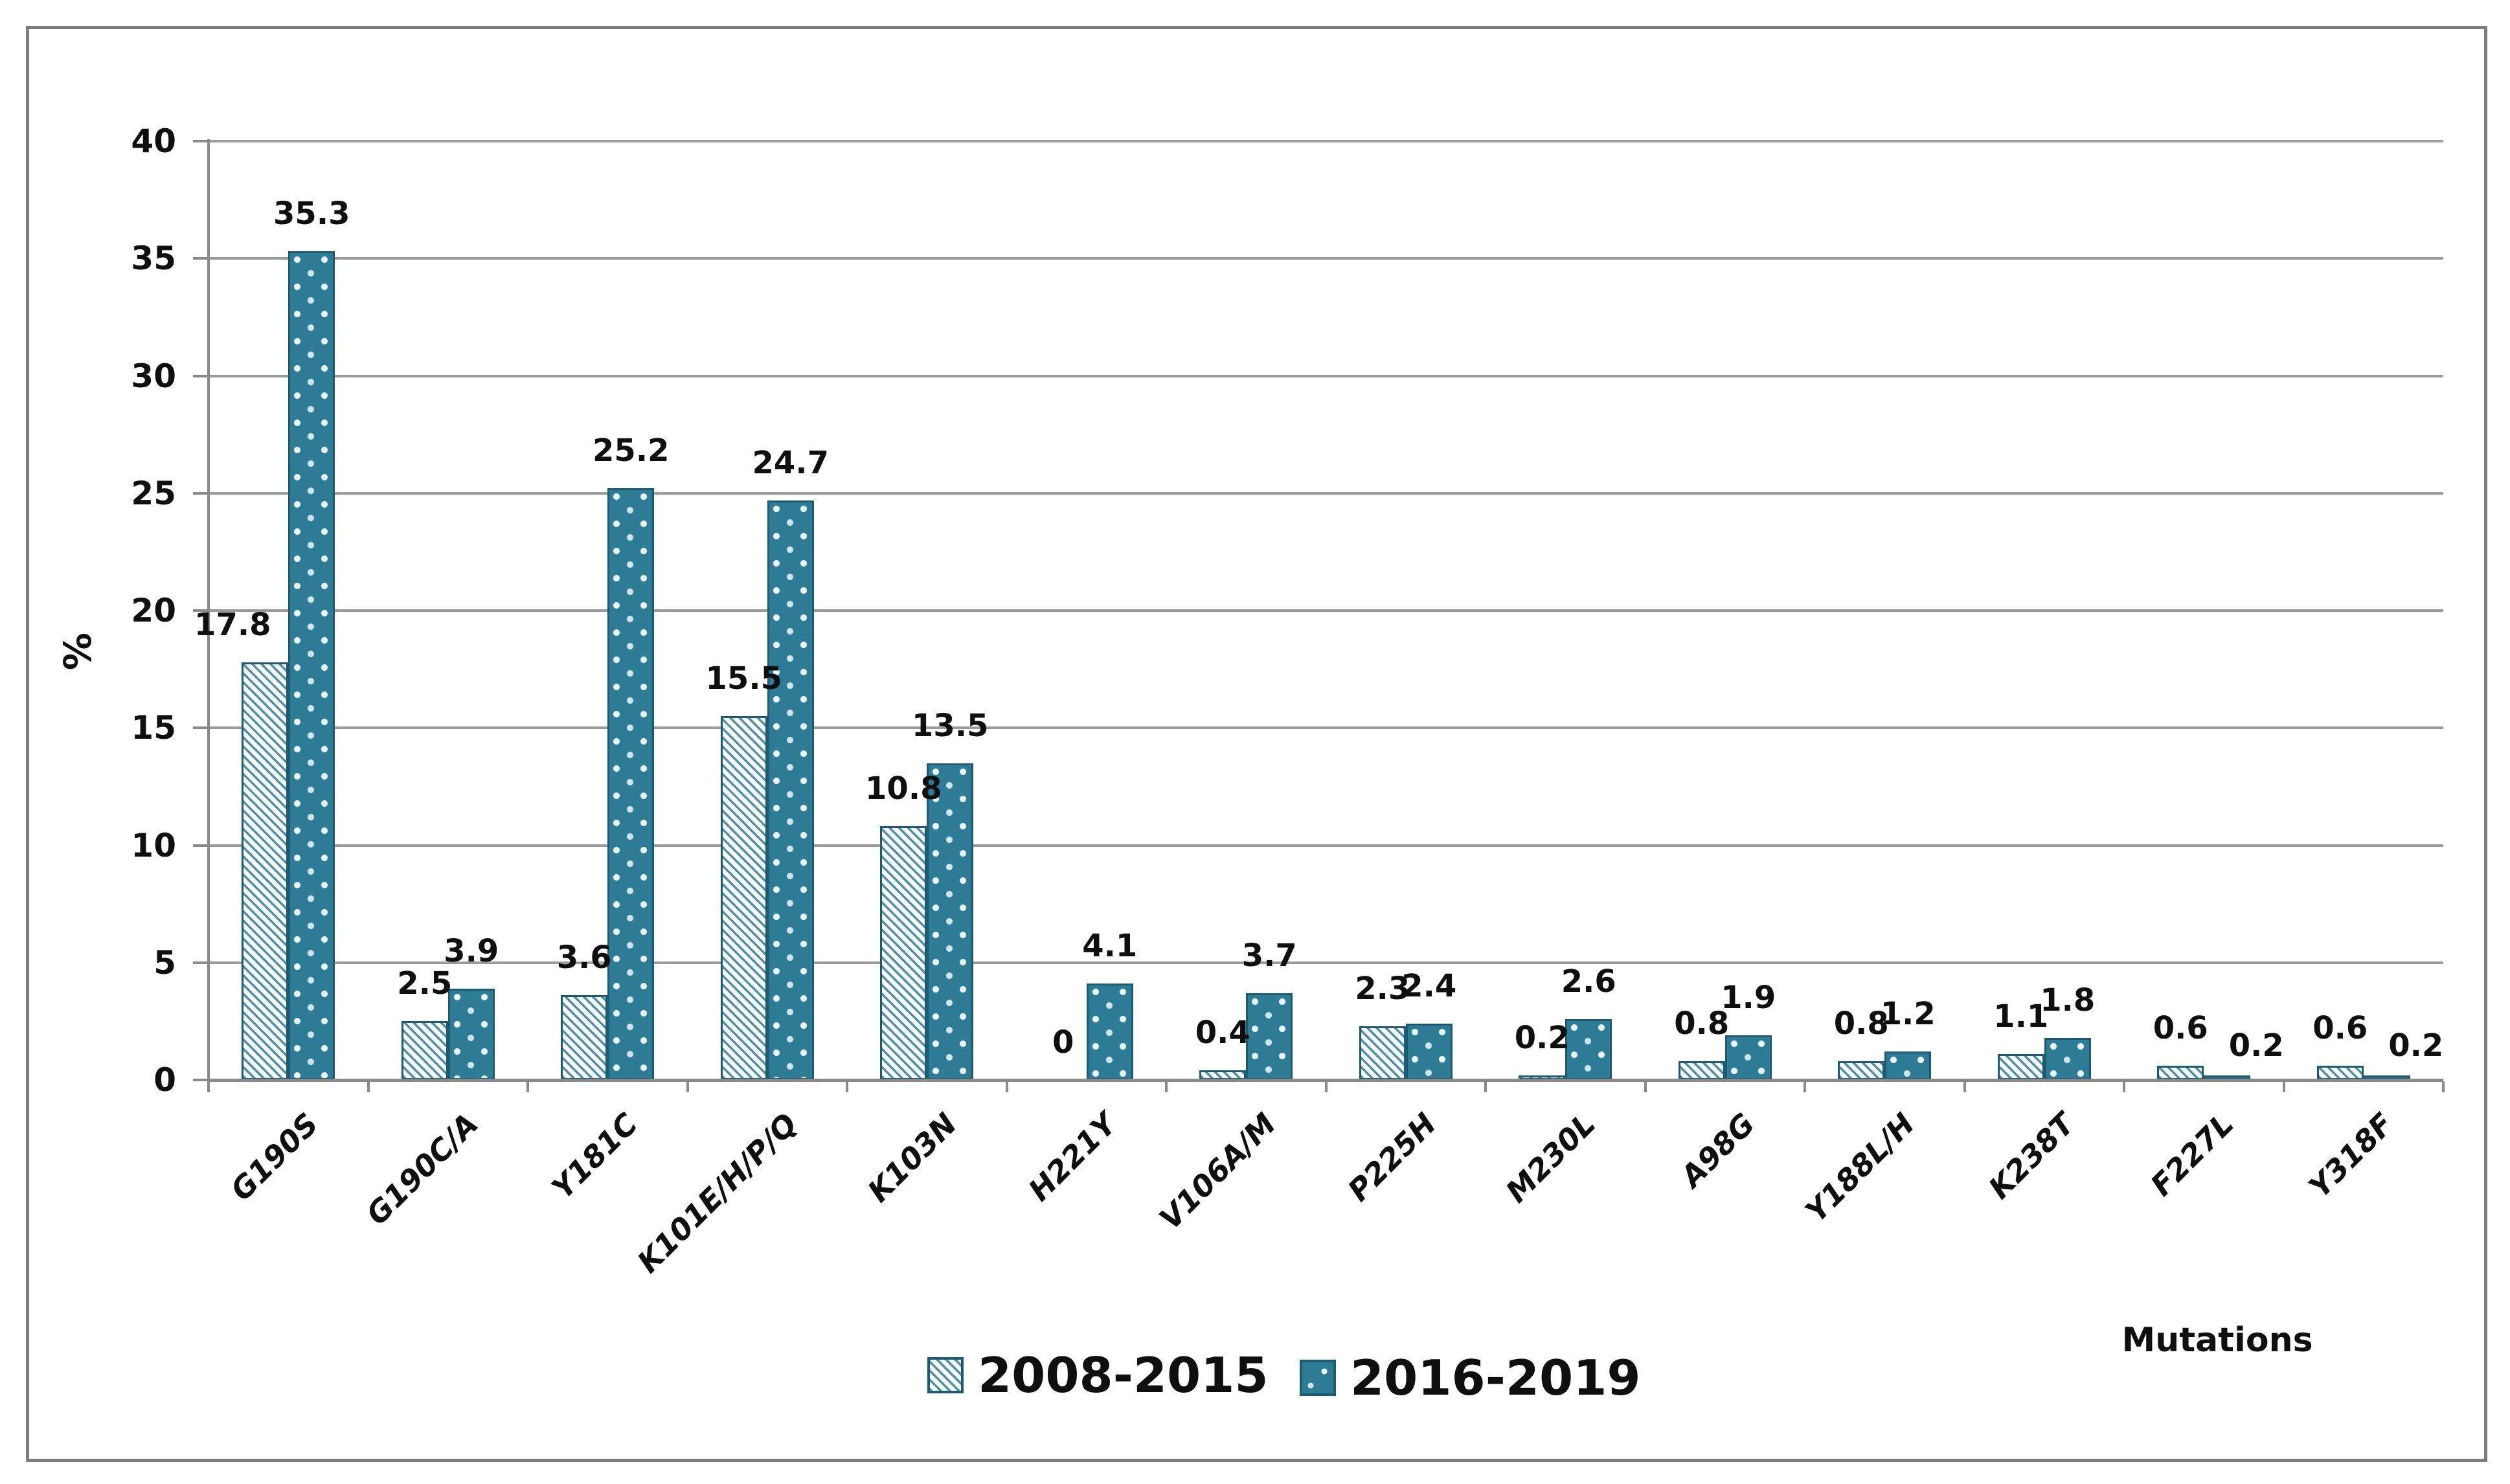 The image size is (2510, 1484). Describe the element at coordinates (1063, 1042) in the screenshot. I see `bar-value-label: 0` at that location.